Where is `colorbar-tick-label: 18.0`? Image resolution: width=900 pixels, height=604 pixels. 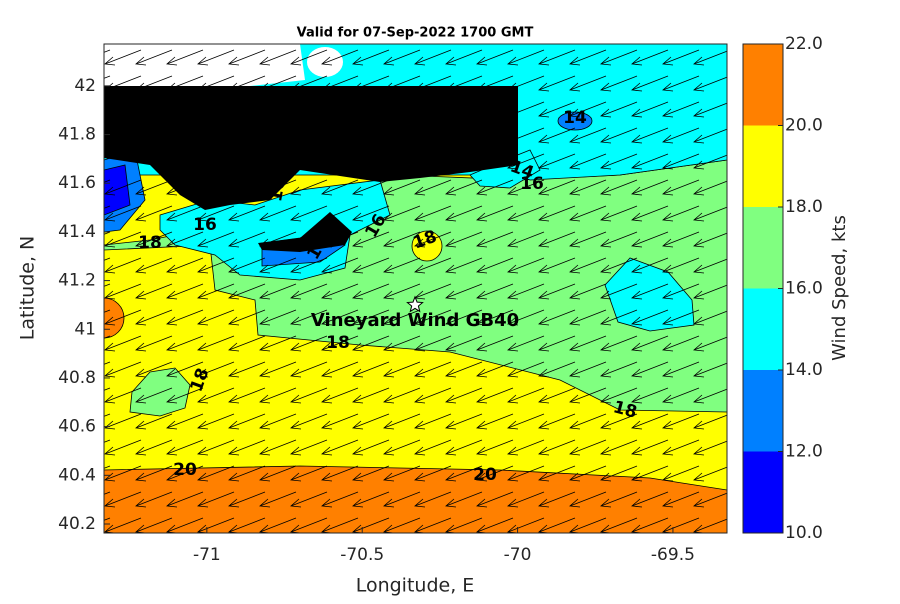
colorbar-tick-label: 18.0 is located at coordinates (804, 207).